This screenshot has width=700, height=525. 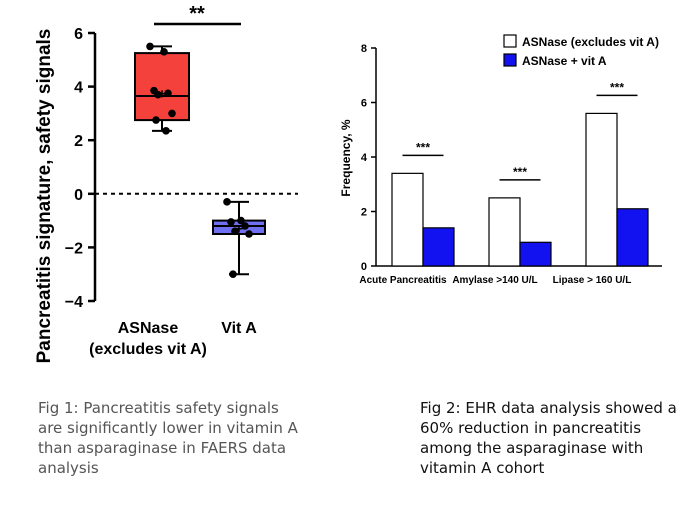 I want to click on y-tick-label: −4, so click(x=74, y=302).